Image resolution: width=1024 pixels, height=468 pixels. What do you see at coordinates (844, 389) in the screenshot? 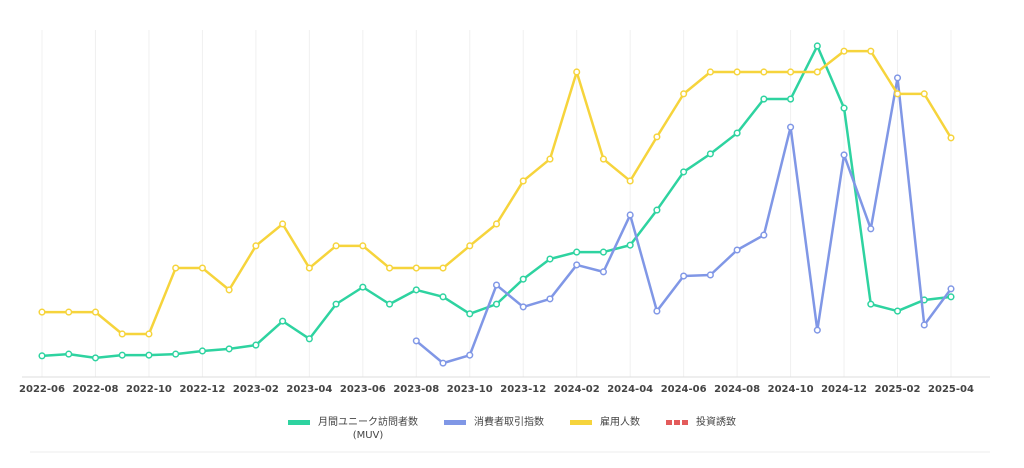
I see `x-tick-label: 2024-12` at bounding box center [844, 389].